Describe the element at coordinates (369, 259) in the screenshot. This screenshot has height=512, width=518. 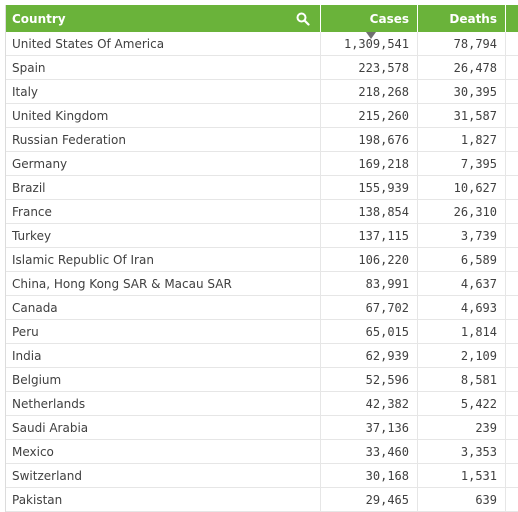
I see `cell-cases: 106,220` at that location.